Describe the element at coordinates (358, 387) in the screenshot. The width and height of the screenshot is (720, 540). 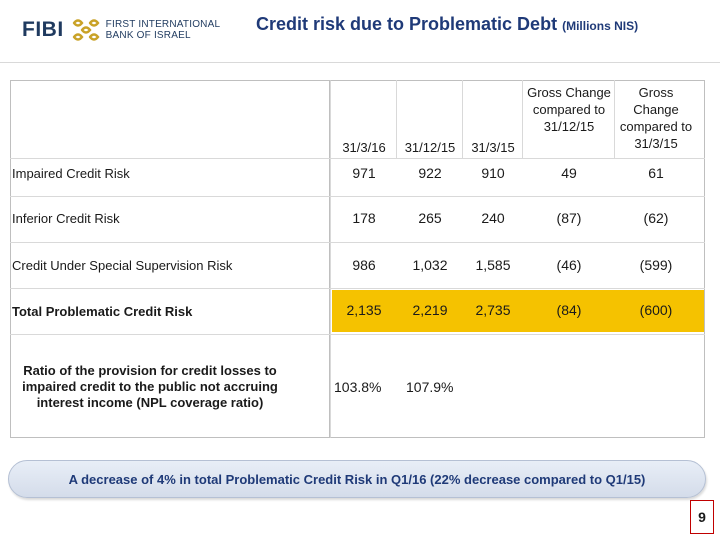
I see `ratio-value: 103.8%` at that location.